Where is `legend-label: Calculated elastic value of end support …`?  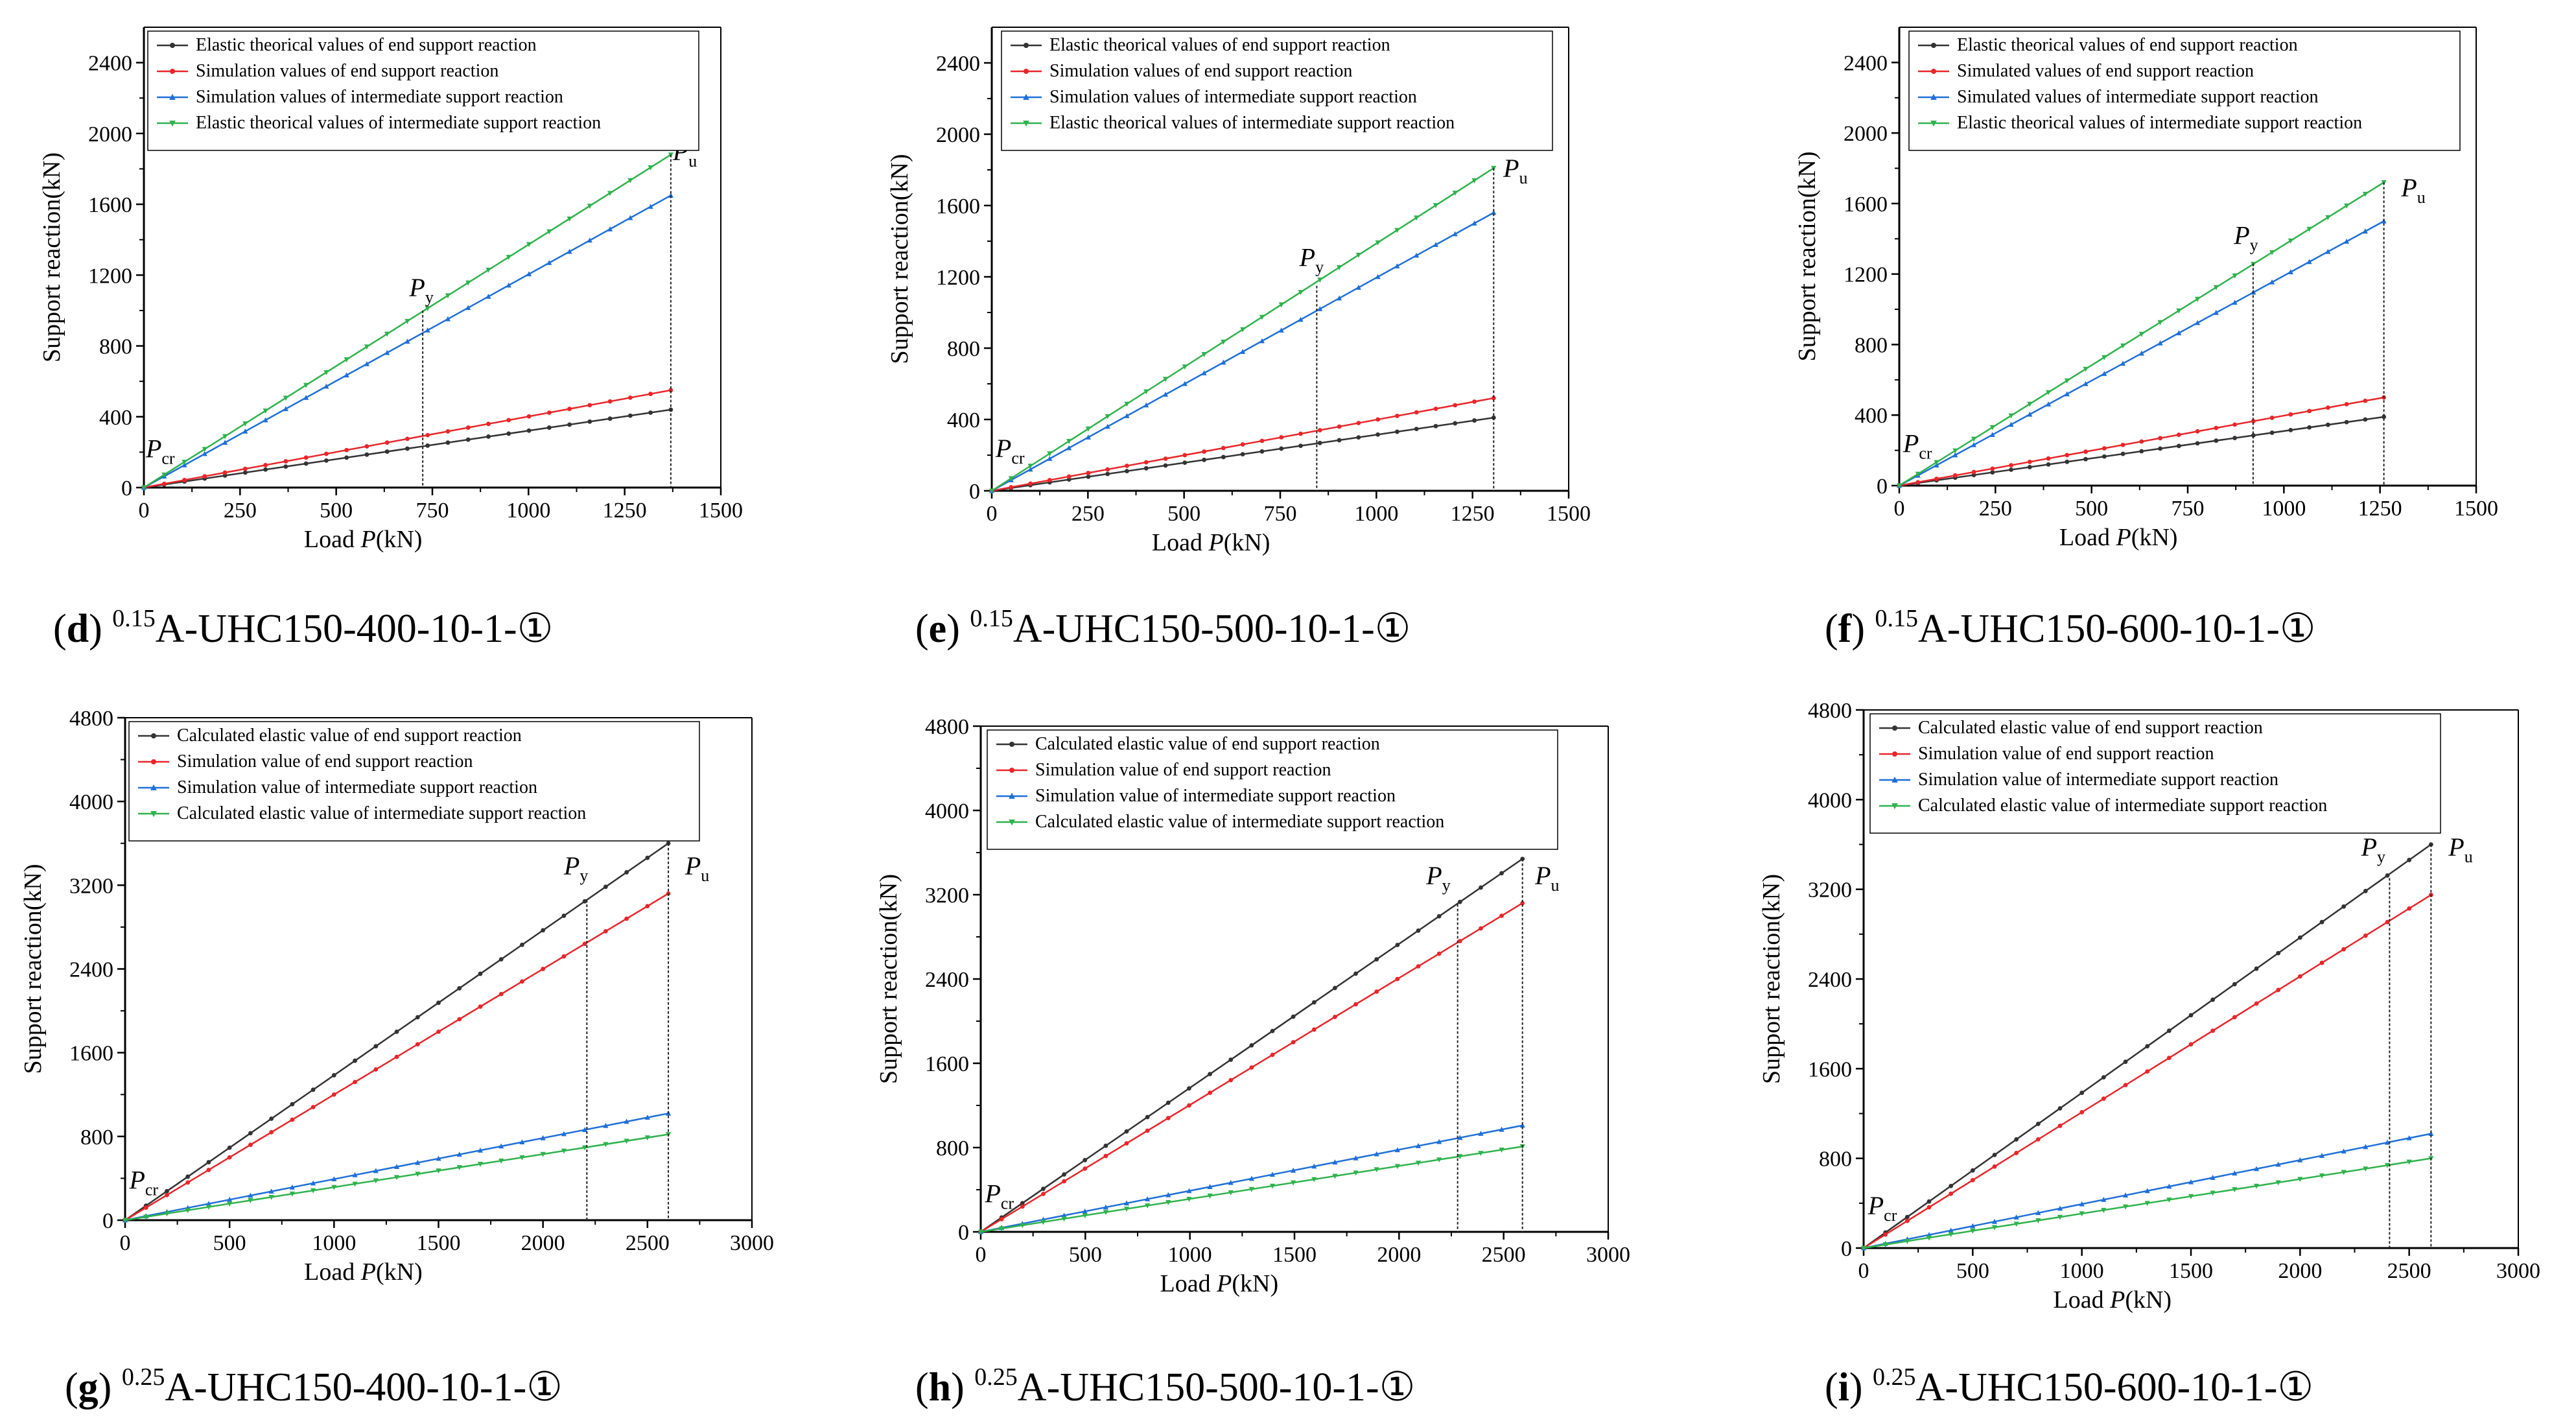 legend-label: Calculated elastic value of end support … is located at coordinates (2090, 728).